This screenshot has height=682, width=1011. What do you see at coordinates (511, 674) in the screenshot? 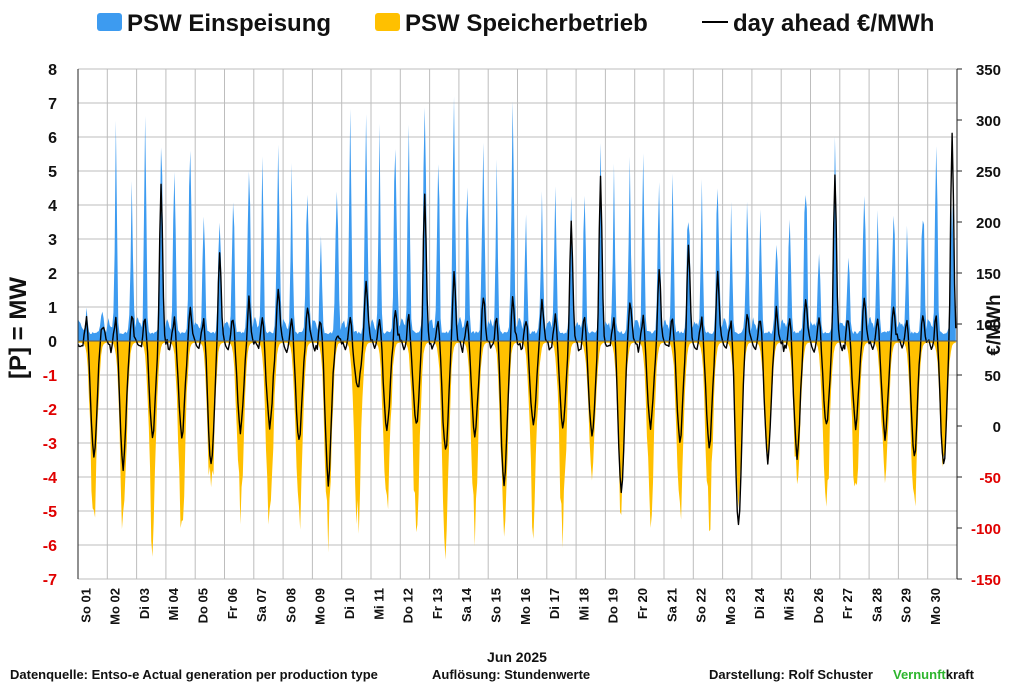
I see `footer-resolution: Auflösung: Stundenwerte` at bounding box center [511, 674].